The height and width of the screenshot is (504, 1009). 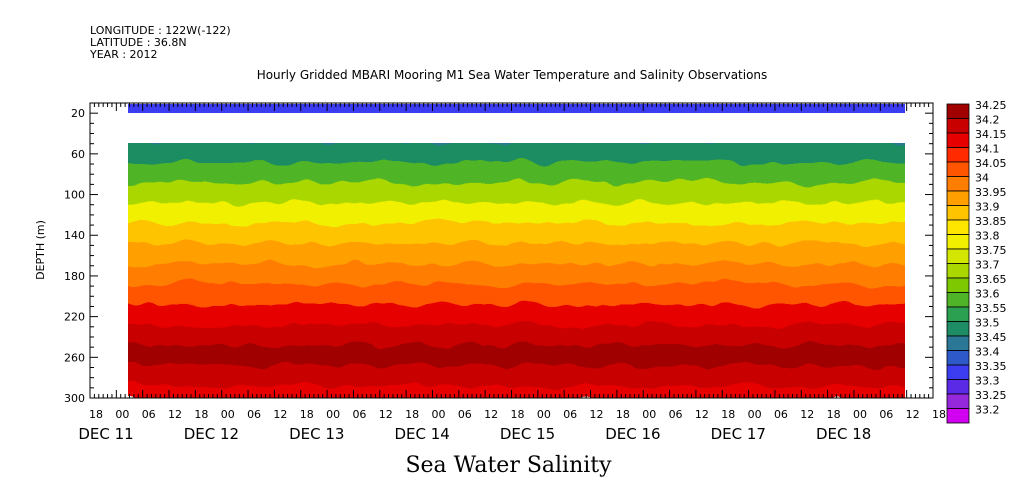 I want to click on y-tick-label: 220, so click(x=74, y=317).